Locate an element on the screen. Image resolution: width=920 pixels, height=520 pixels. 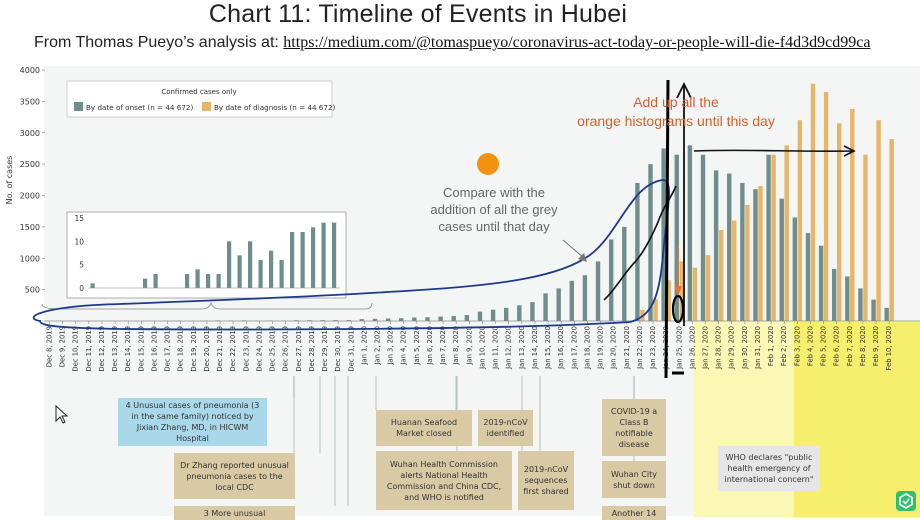
x-tick-label: Feb 8, 2020 is located at coordinates (863, 346).